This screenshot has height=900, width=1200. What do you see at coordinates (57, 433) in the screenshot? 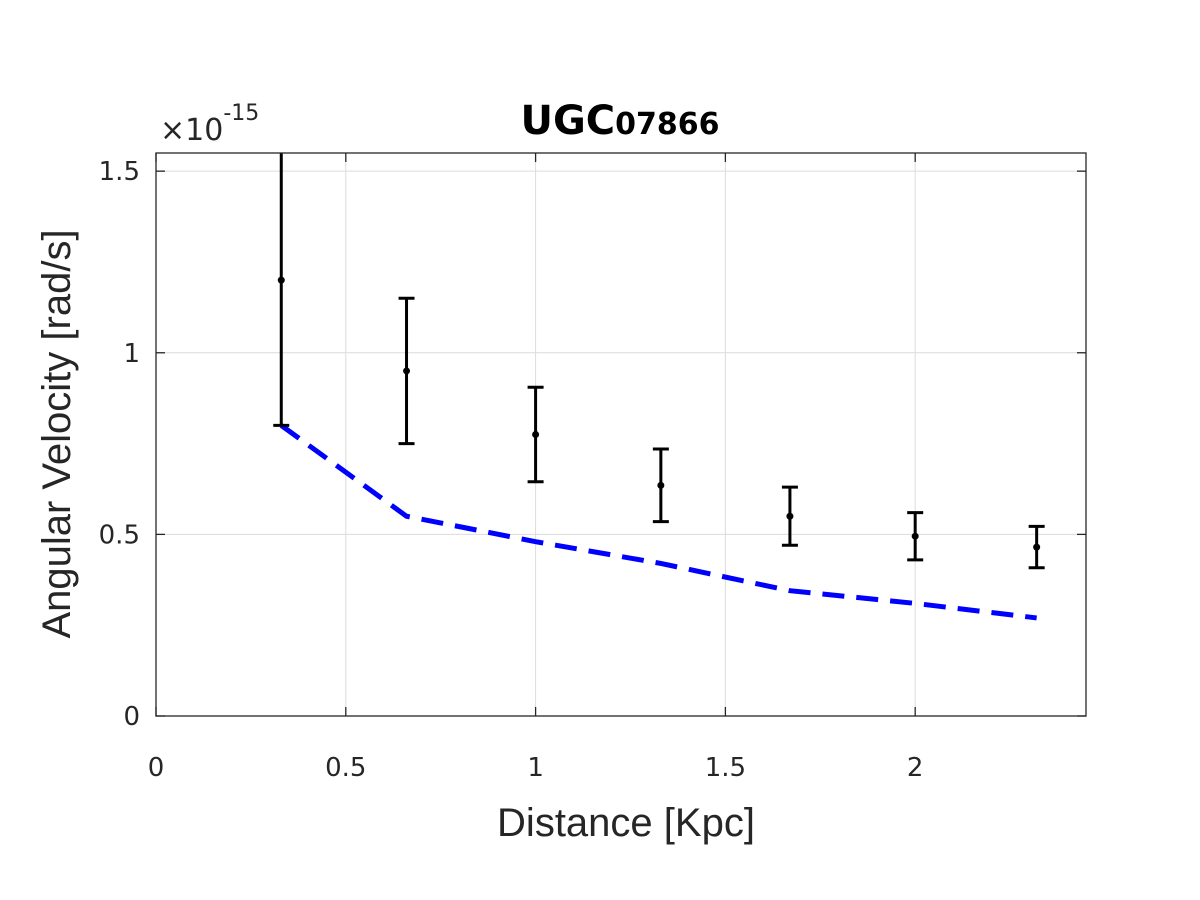
I see `y-axis-label: Angular Velocity [rad/s]` at bounding box center [57, 433].